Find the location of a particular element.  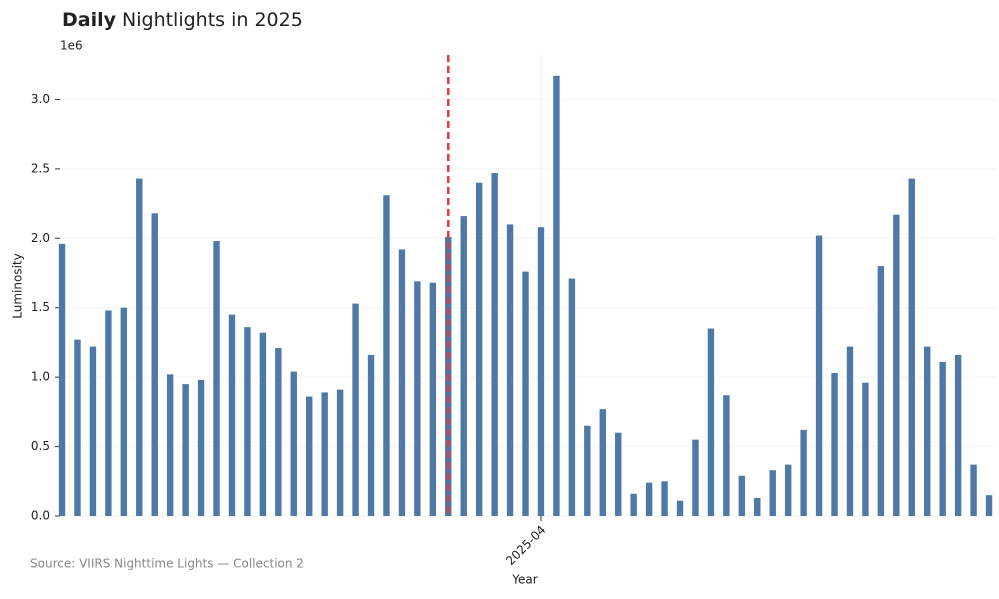

y-axis-label: Luminosity is located at coordinates (18, 285).